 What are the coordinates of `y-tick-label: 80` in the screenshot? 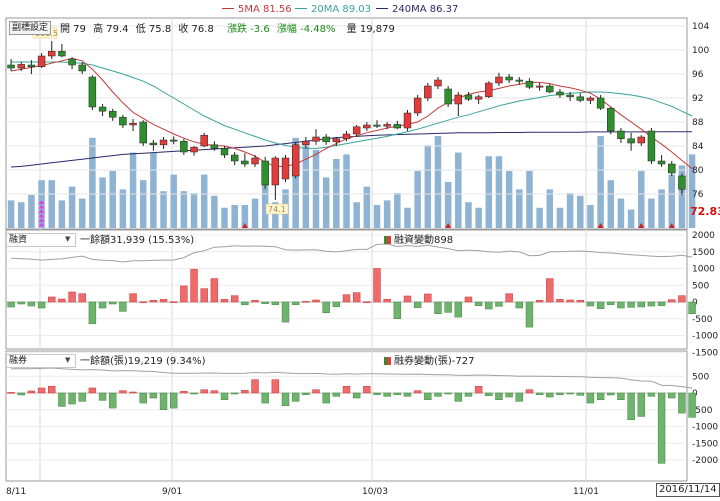 It's located at (698, 171).